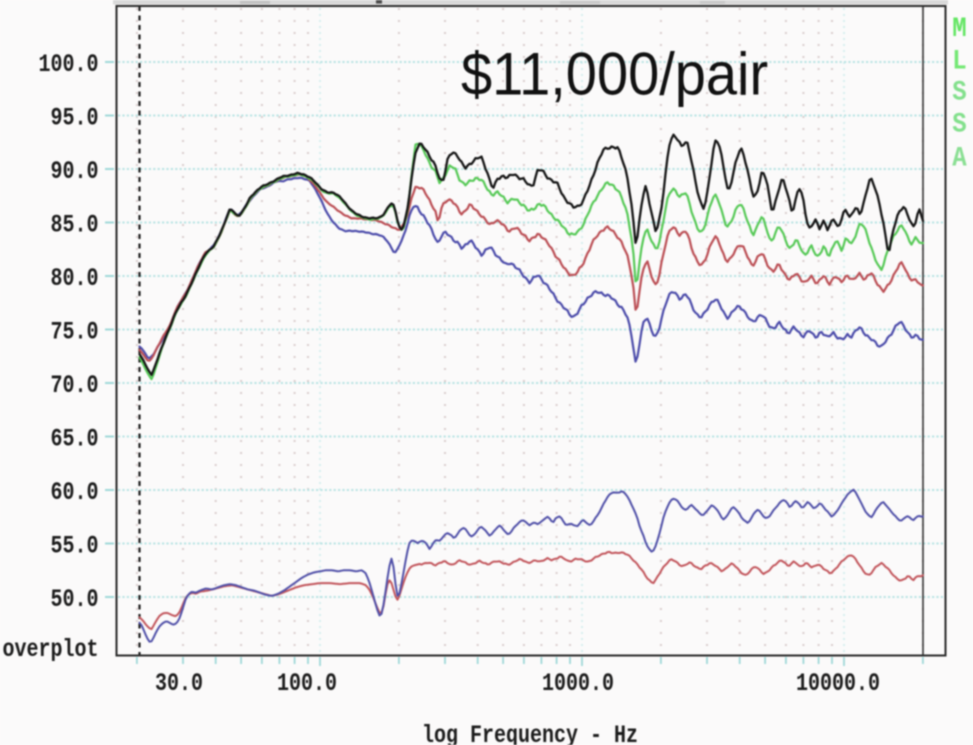  Describe the element at coordinates (74, 331) in the screenshot. I see `svg-text: 75.0` at that location.